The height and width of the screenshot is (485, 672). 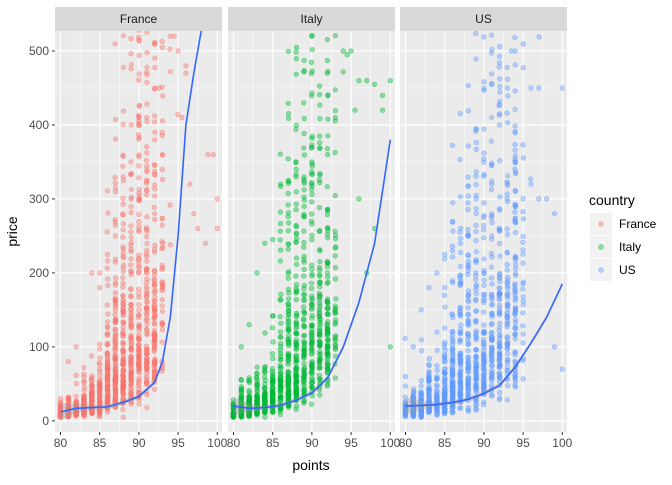 I want to click on legend-entry-france: France, so click(x=623, y=224).